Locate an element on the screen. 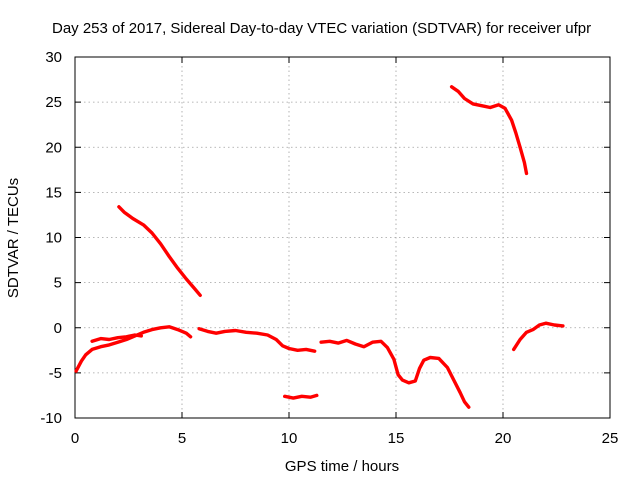  series-arc-afternoon is located at coordinates (395, 373).